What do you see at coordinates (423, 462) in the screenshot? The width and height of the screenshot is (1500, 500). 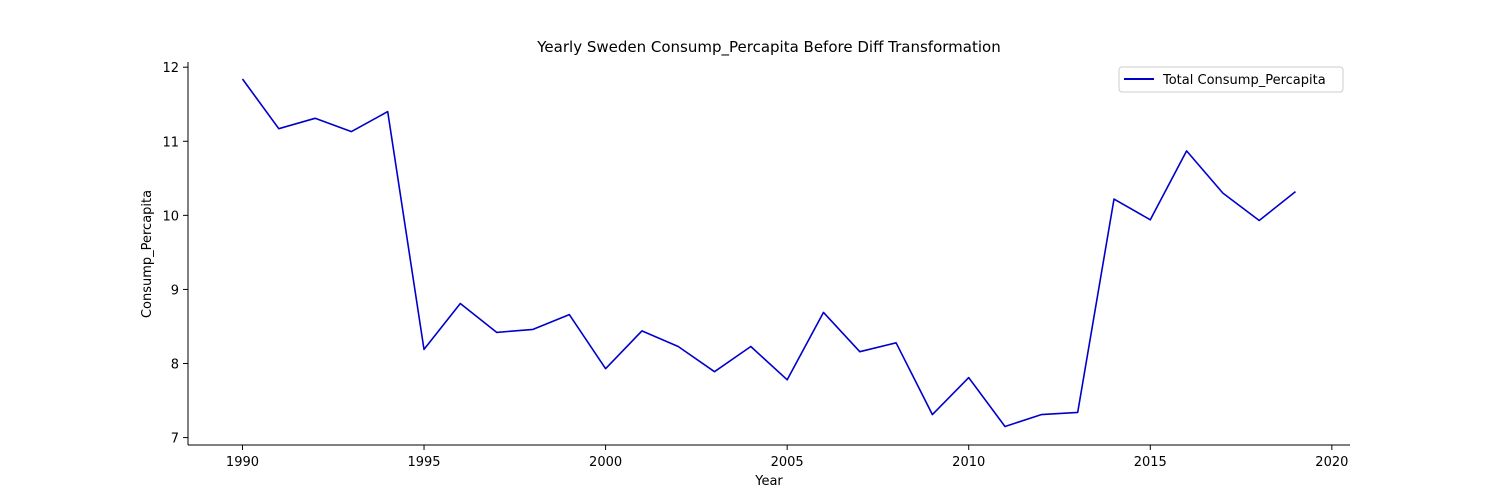 I see `x-tick-label: 1995` at bounding box center [423, 462].